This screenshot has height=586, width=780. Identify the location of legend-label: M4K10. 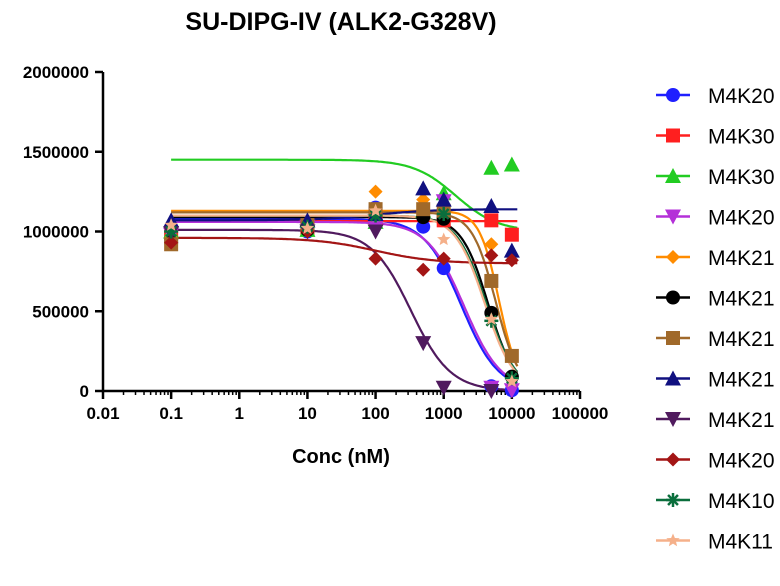
(741, 501).